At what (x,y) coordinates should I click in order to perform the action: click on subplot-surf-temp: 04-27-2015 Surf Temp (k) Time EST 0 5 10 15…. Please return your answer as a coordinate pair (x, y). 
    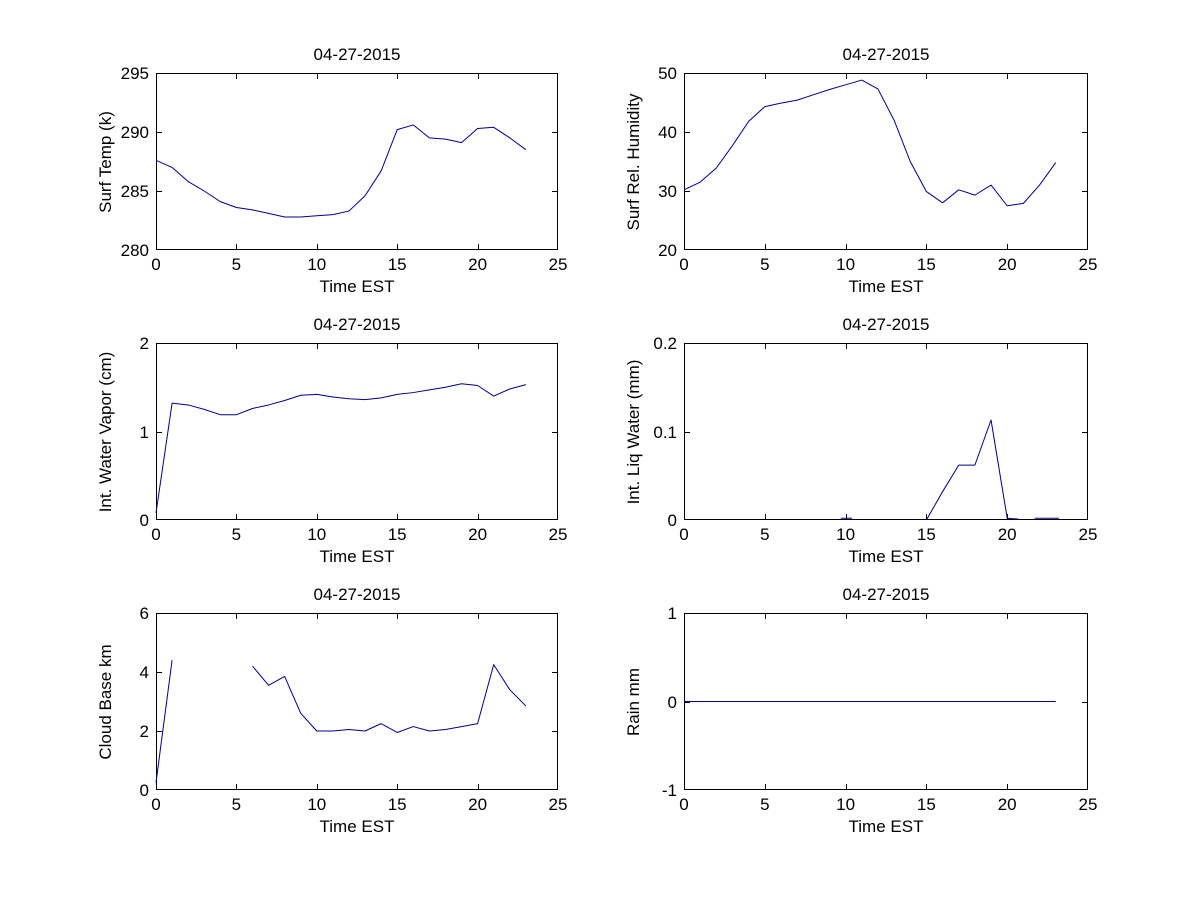
    Looking at the image, I should click on (331, 170).